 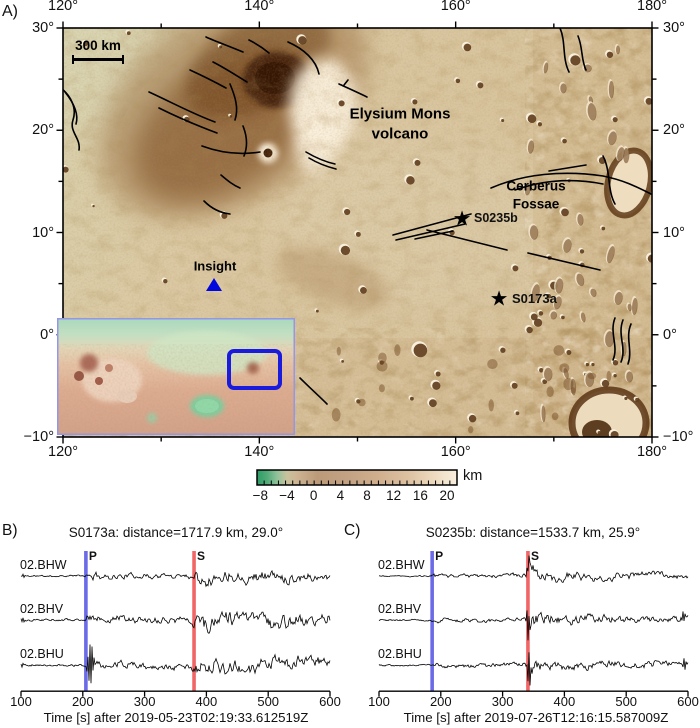 What do you see at coordinates (379, 701) in the screenshot?
I see `x-tick-label-C: 100` at bounding box center [379, 701].